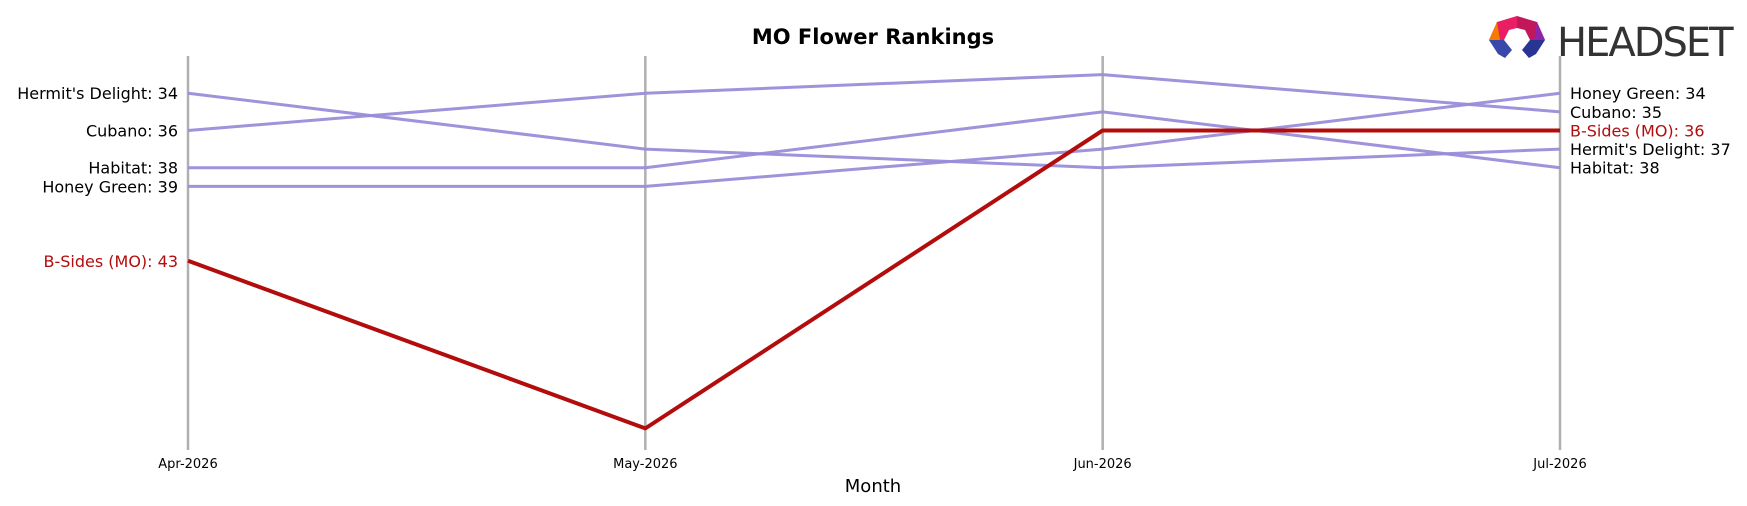 The width and height of the screenshot is (1747, 506). Describe the element at coordinates (874, 102) in the screenshot. I see `series-line-cubano` at that location.